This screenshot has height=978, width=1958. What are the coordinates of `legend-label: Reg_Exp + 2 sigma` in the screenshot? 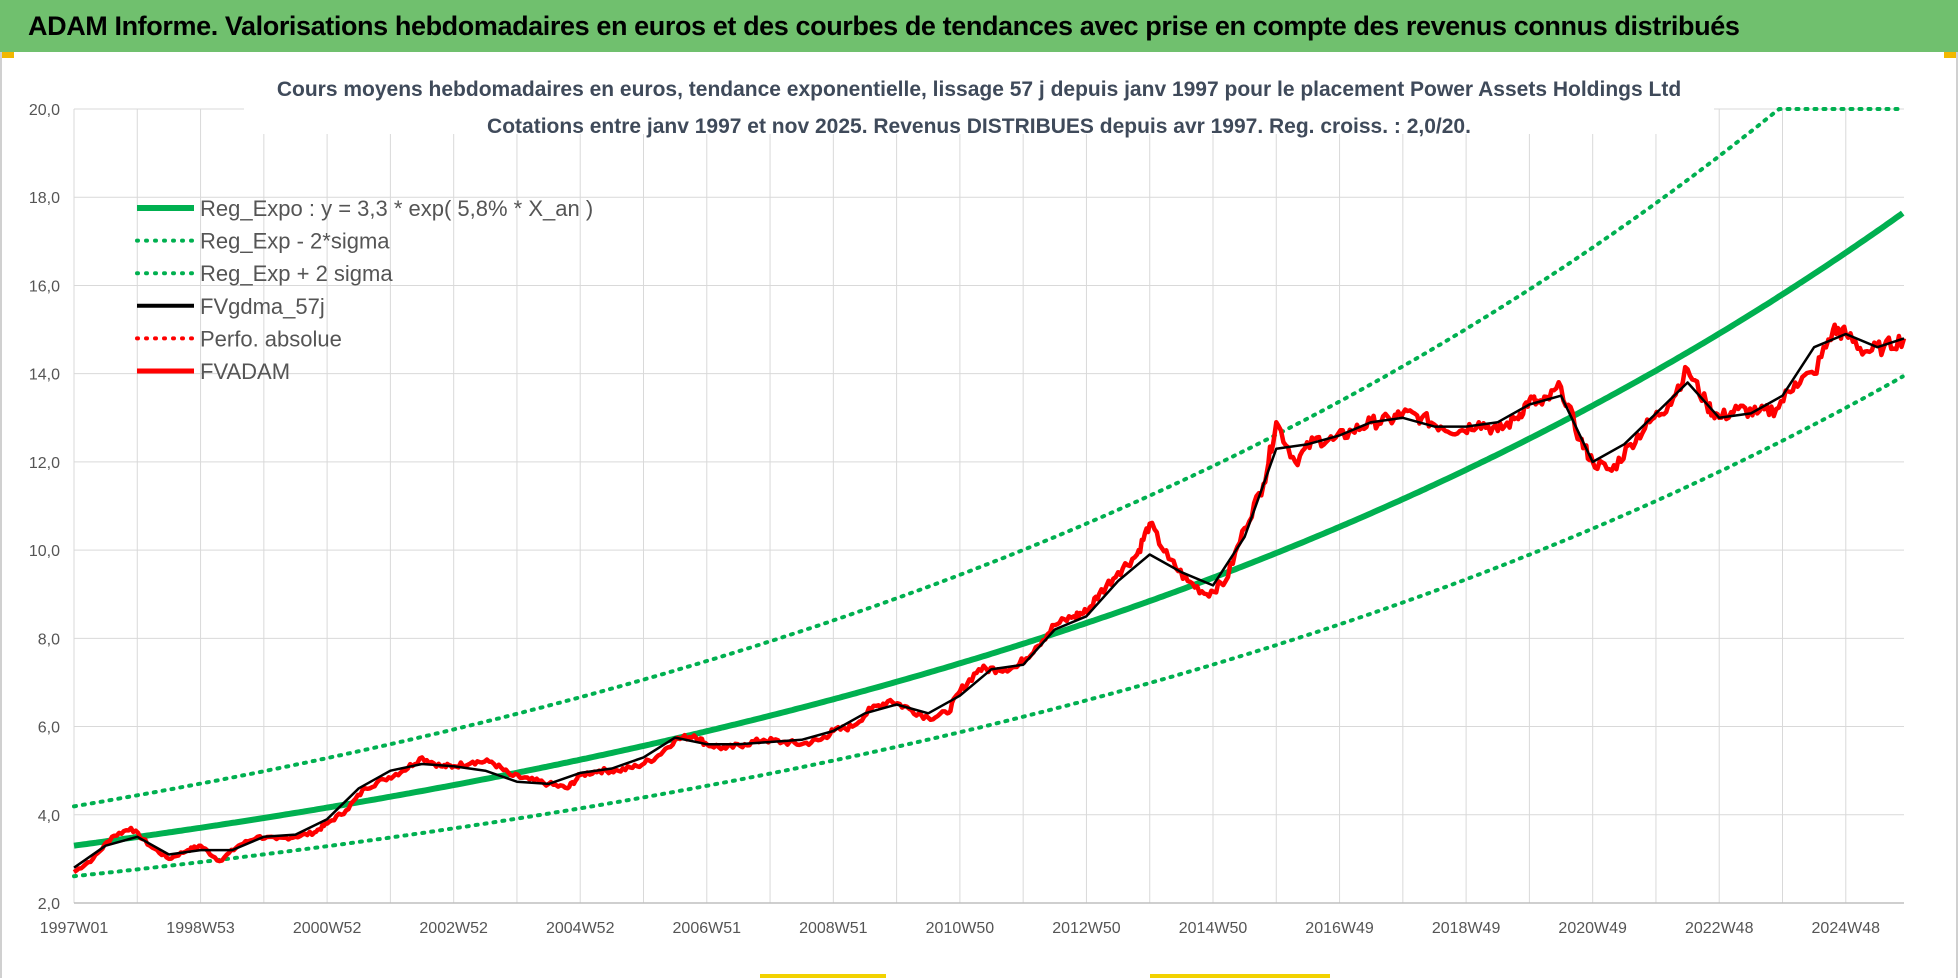 It's located at (296, 273).